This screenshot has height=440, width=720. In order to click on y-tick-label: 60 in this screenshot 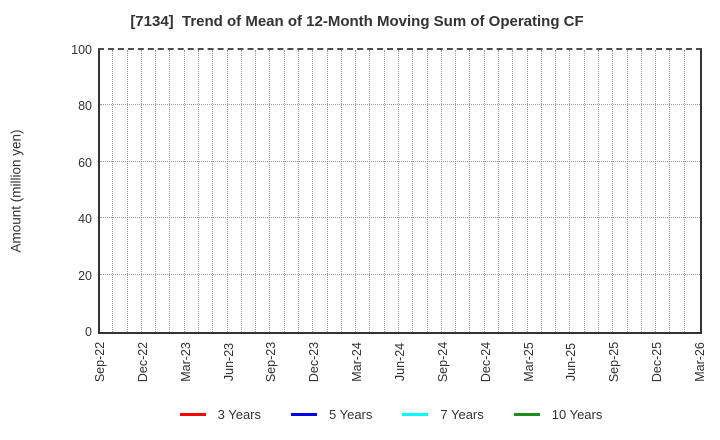, I will do `click(85, 162)`.